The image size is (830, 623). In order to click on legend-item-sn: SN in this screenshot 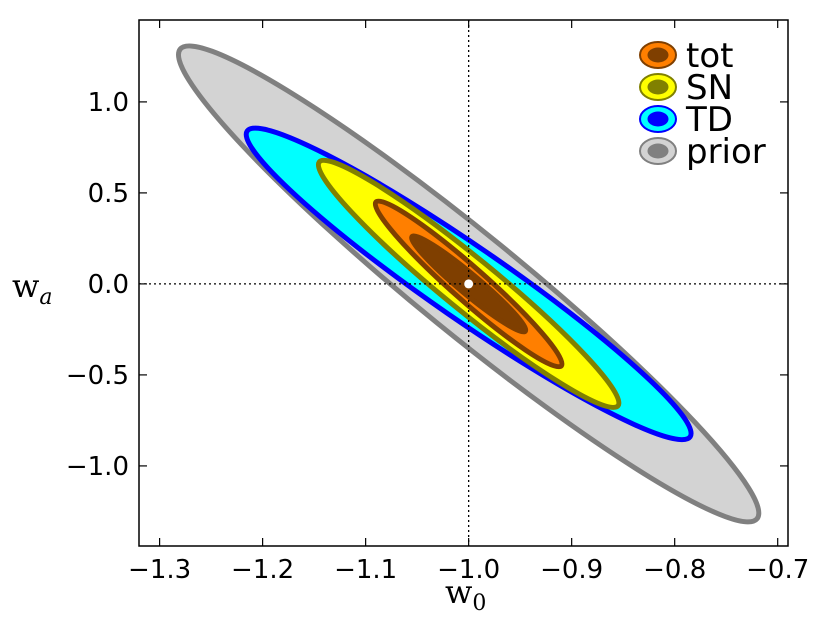, I will do `click(686, 88)`.